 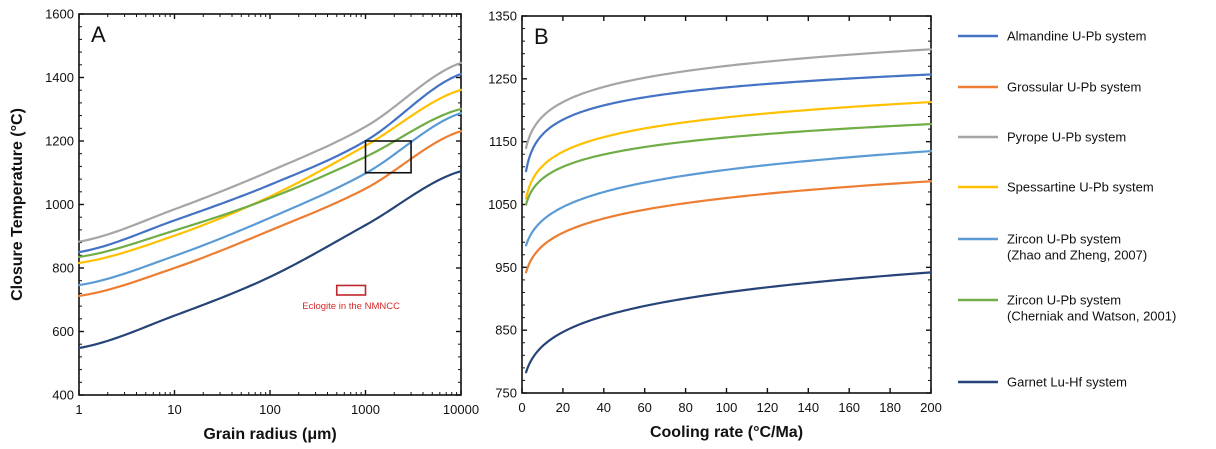 I want to click on y-tick-label: 1000, so click(x=59, y=204).